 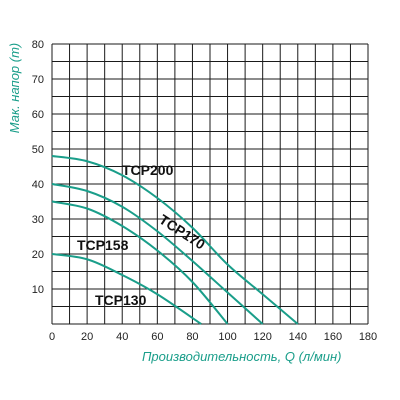 What do you see at coordinates (368, 337) in the screenshot?
I see `x-tick-label: 180` at bounding box center [368, 337].